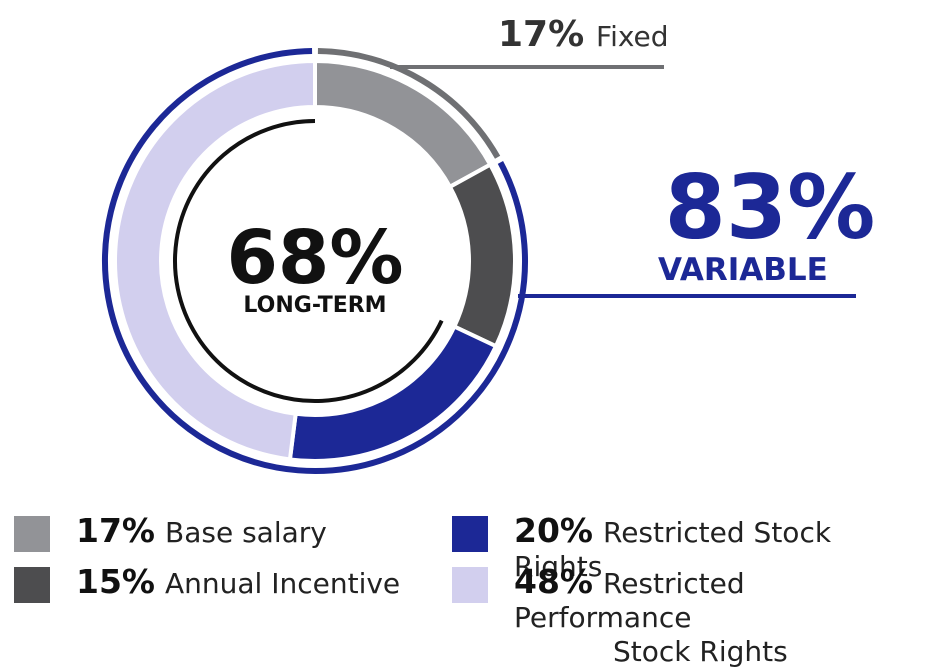 The image size is (926, 669). I want to click on legend-pct: 15%, so click(115, 581).